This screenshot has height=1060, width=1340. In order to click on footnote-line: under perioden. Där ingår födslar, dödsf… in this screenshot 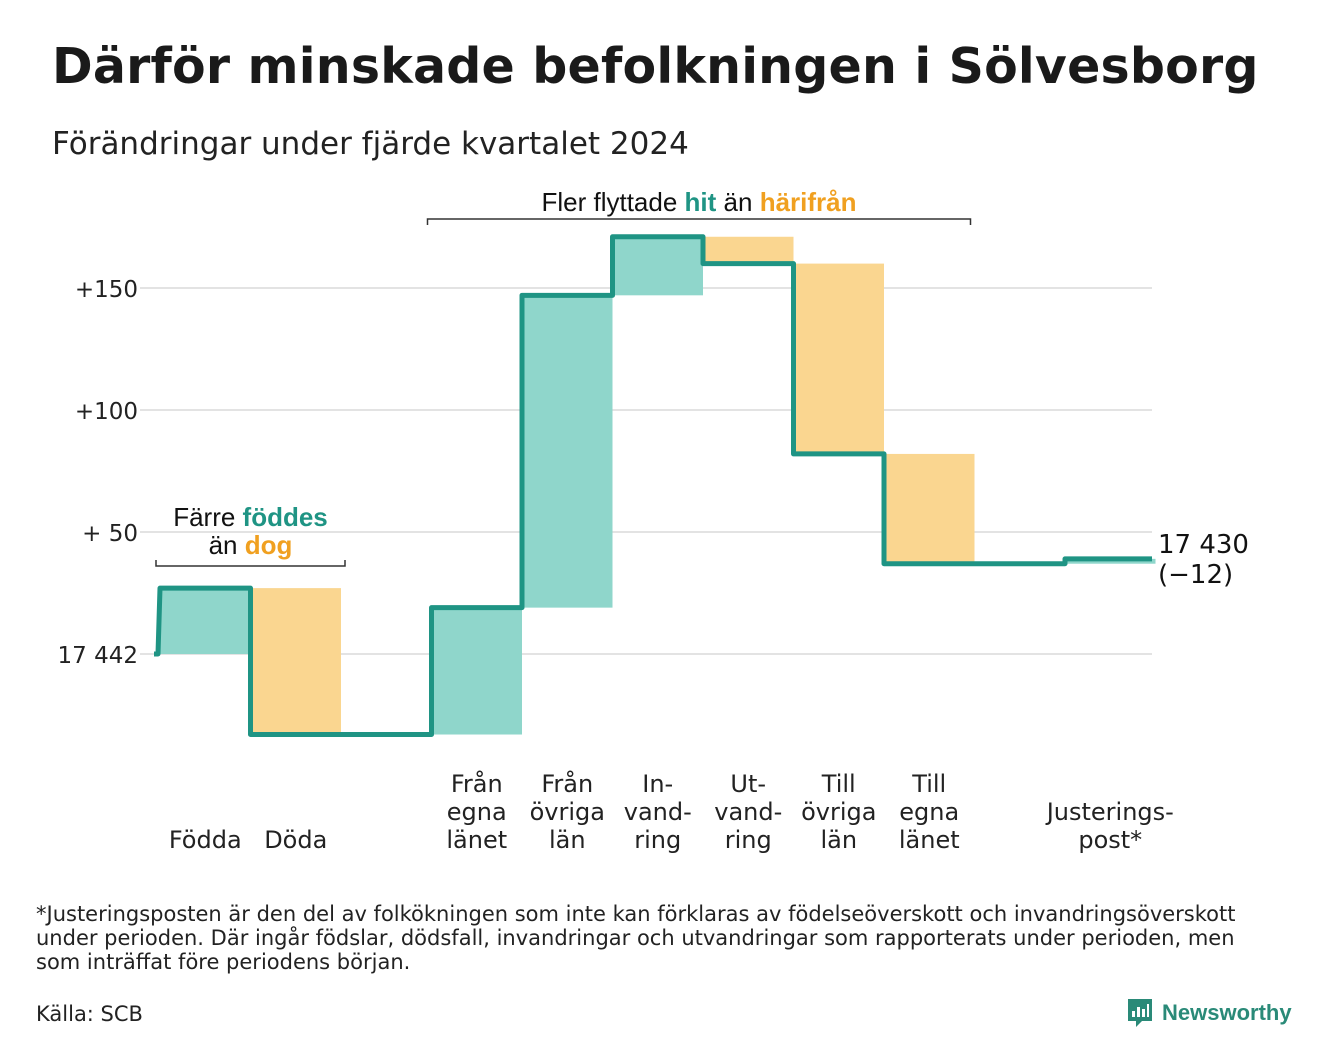, I will do `click(635, 938)`.